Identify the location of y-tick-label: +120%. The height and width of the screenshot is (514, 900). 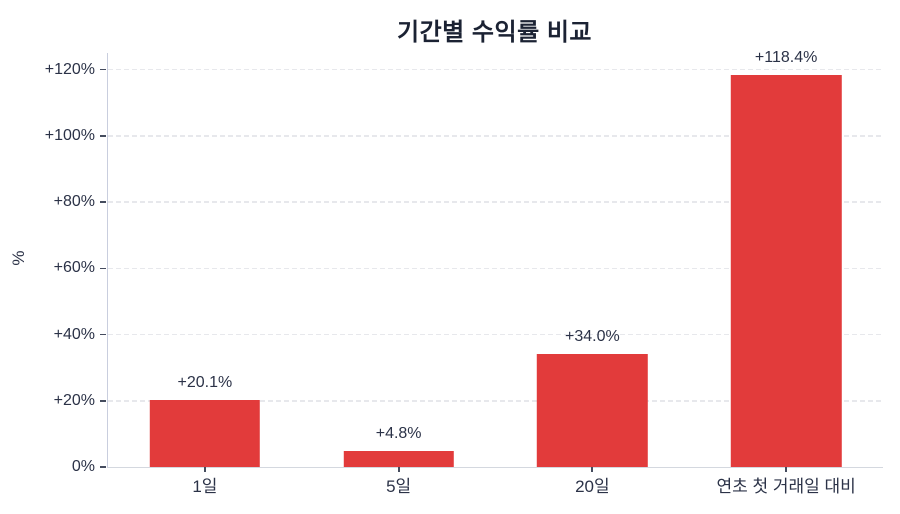
(69, 69).